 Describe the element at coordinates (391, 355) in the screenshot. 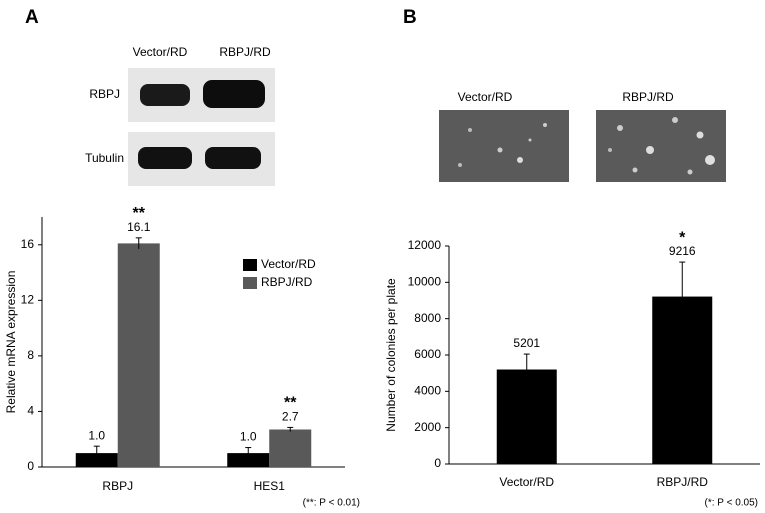

I see `y-axis-label: Number of colonies per plate` at that location.